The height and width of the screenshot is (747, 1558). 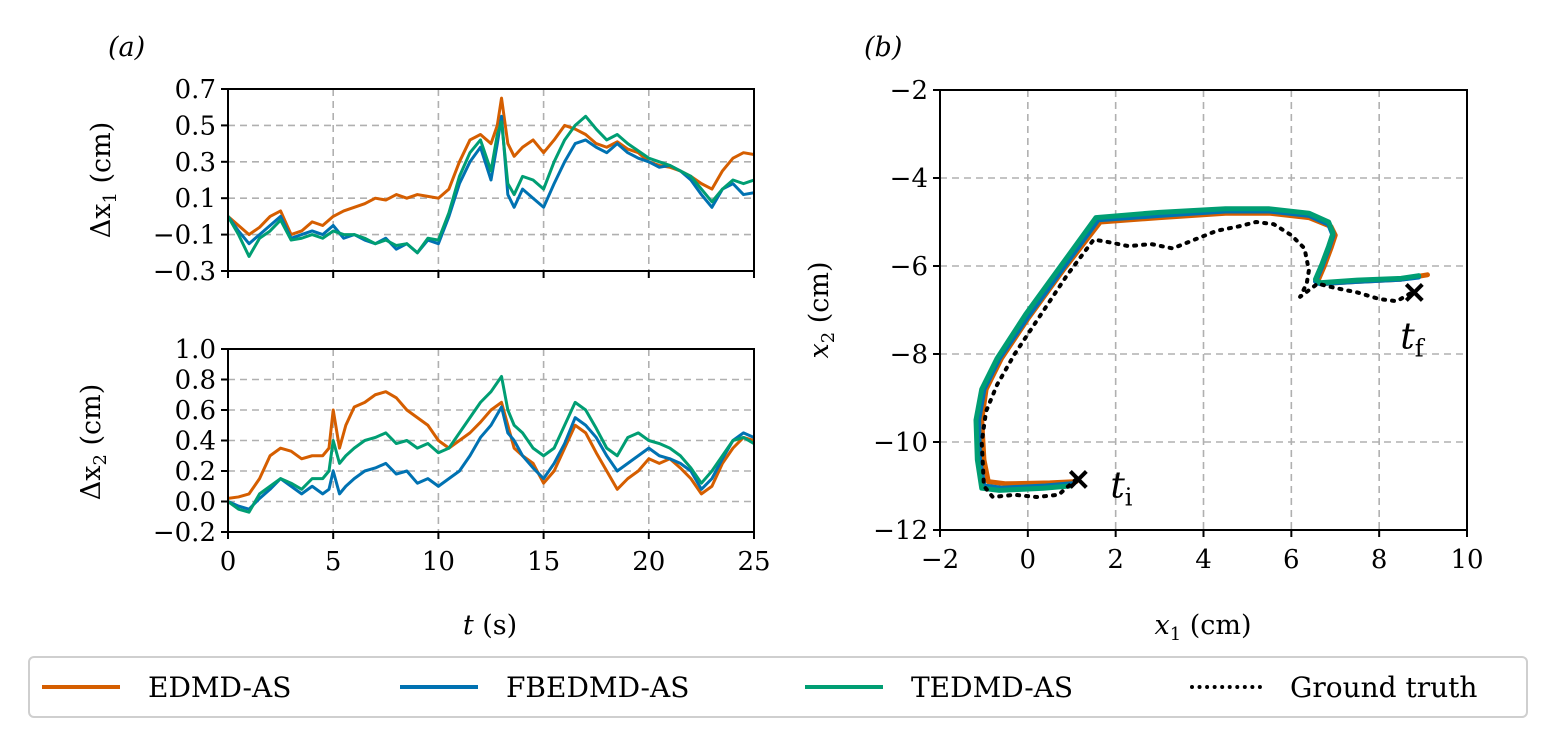 What do you see at coordinates (439, 687) in the screenshot?
I see `legend-swatch-fbedmd` at bounding box center [439, 687].